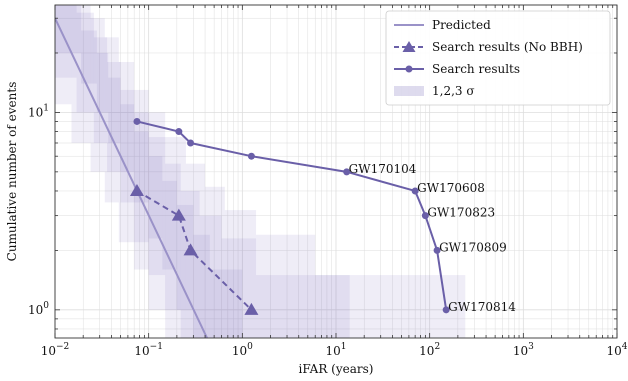 The height and width of the screenshot is (381, 628). What do you see at coordinates (148, 350) in the screenshot?
I see `x-tick-label: 10⁻¹` at bounding box center [148, 350].